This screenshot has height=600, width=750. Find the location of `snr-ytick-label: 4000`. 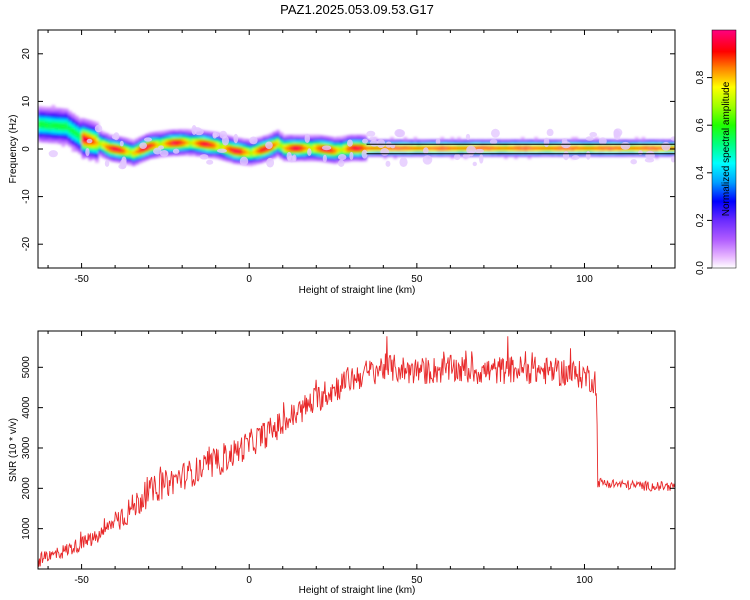

snr-ytick-label: 4000 is located at coordinates (26, 407).